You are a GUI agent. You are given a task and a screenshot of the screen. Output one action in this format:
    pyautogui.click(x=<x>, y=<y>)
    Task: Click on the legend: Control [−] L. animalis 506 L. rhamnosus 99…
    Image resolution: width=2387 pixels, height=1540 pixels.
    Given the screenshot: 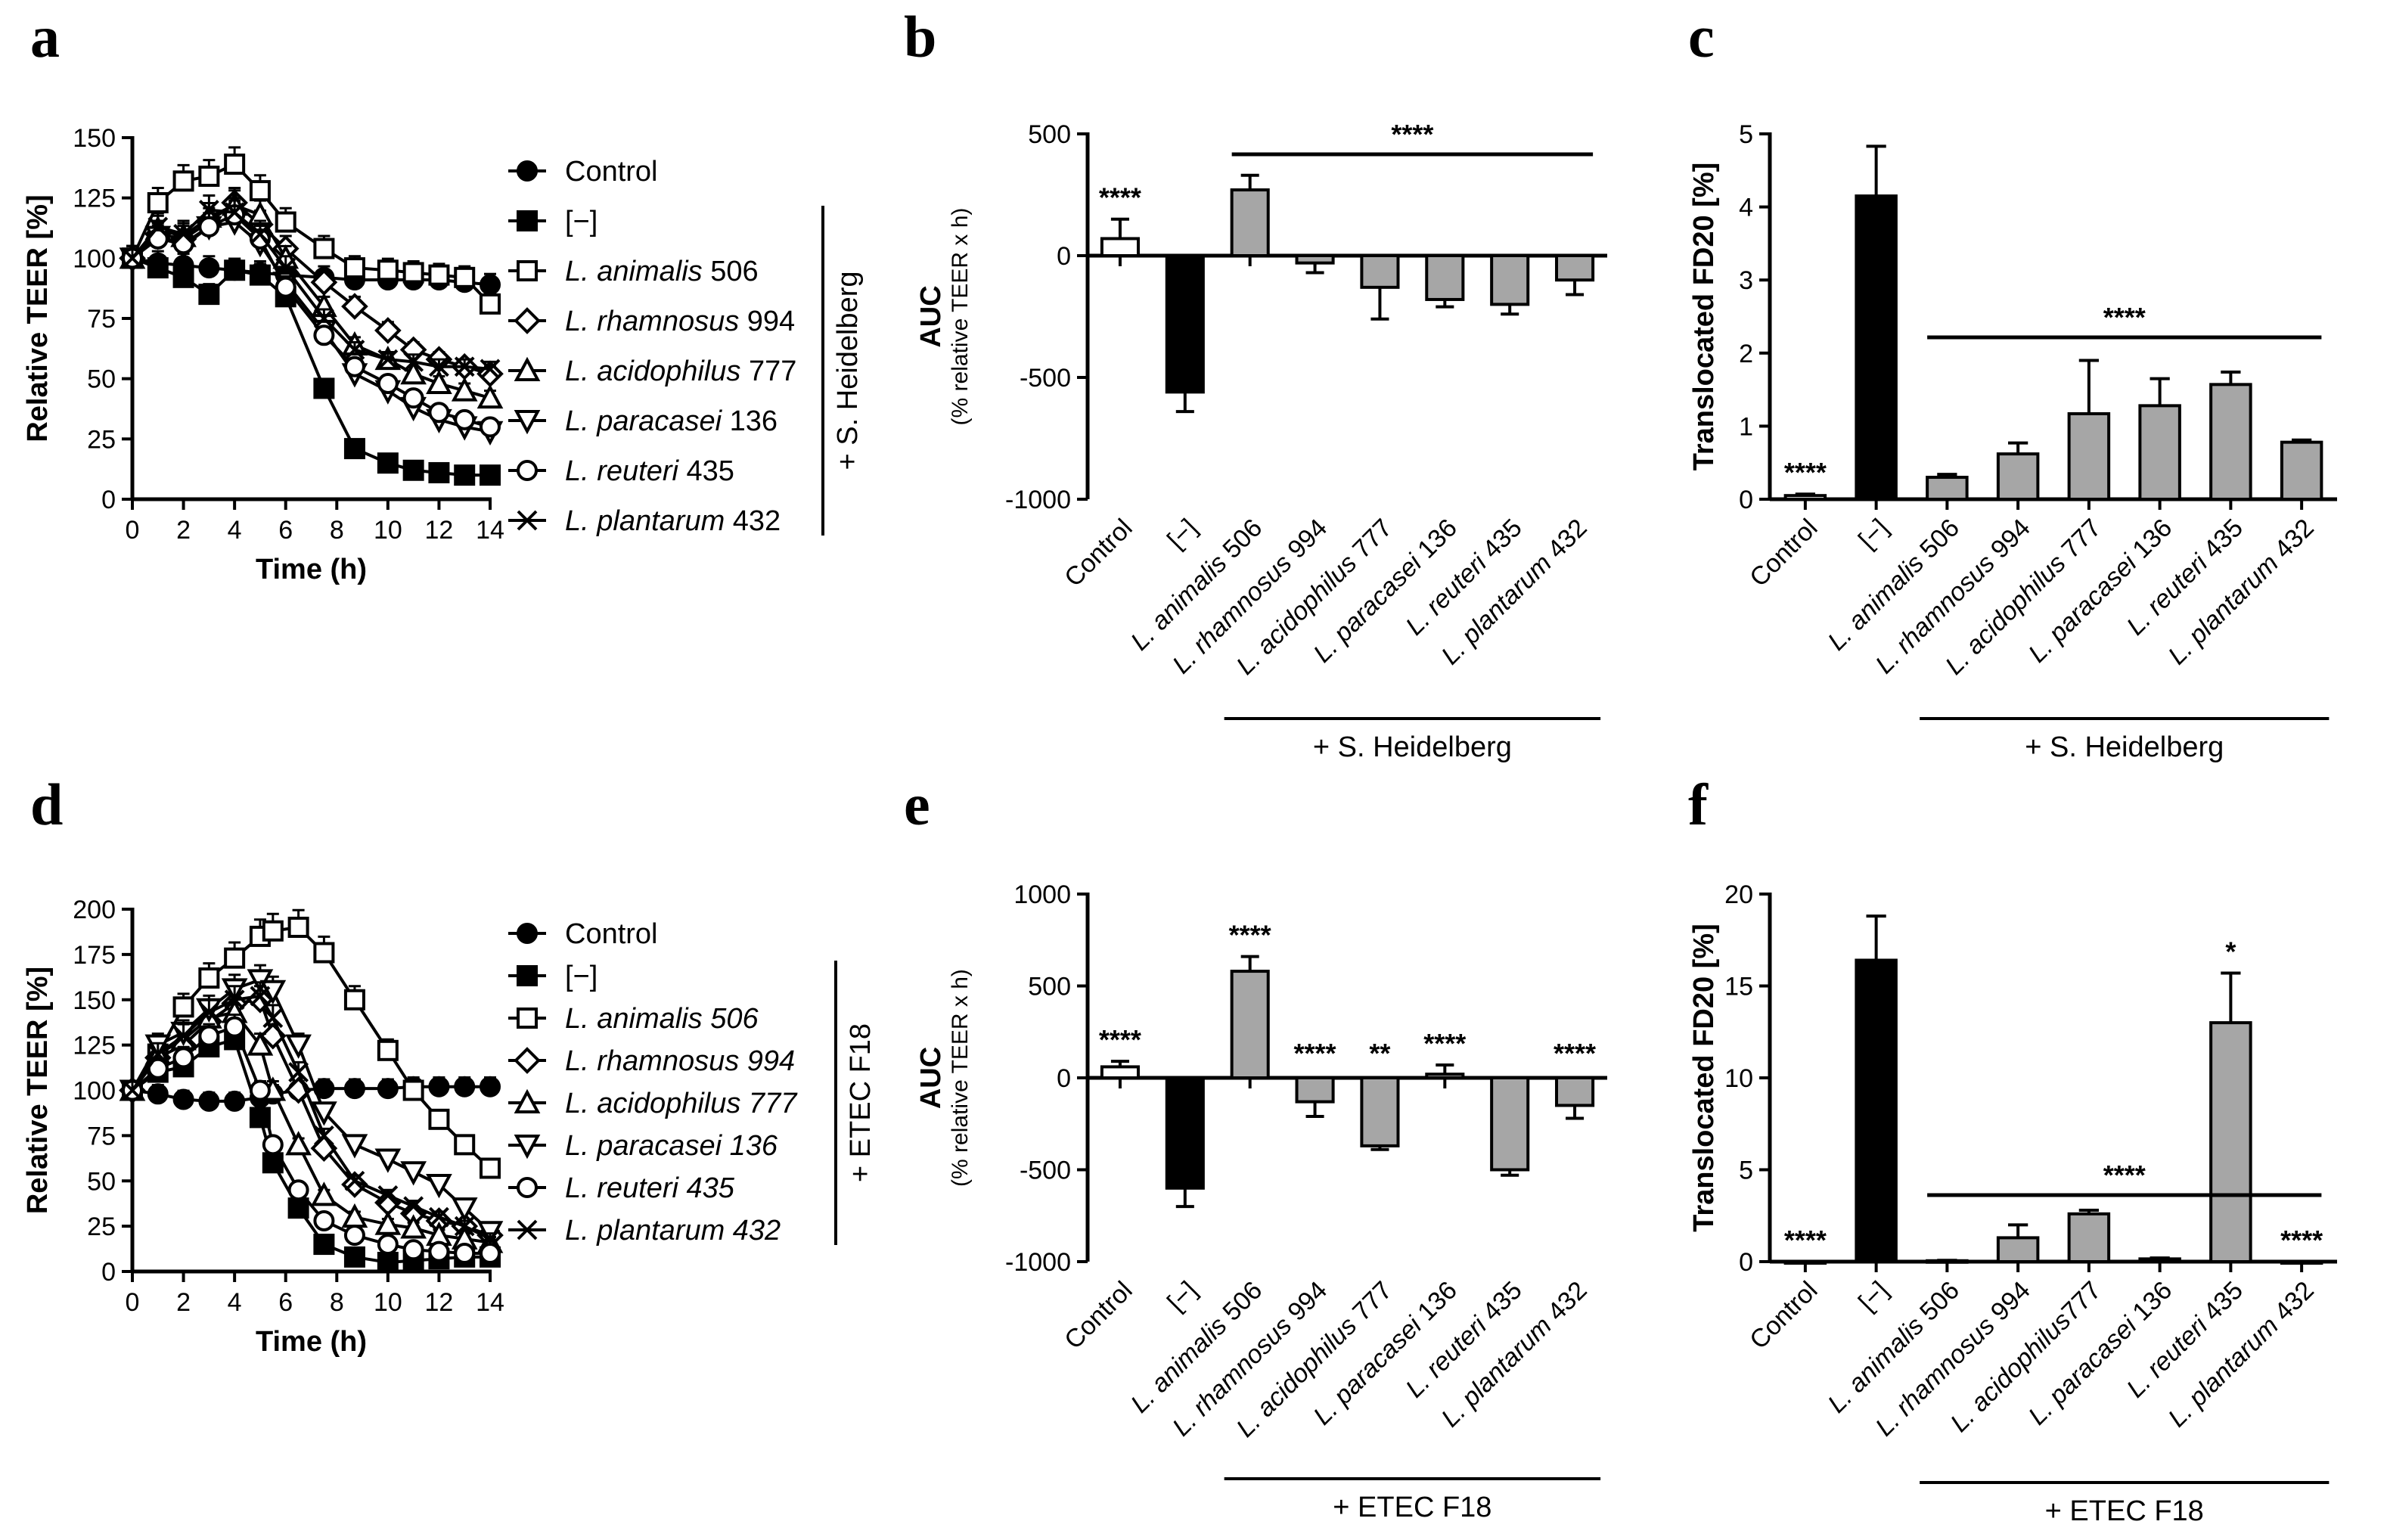 What is the action you would take?
    pyautogui.click(x=653, y=1082)
    